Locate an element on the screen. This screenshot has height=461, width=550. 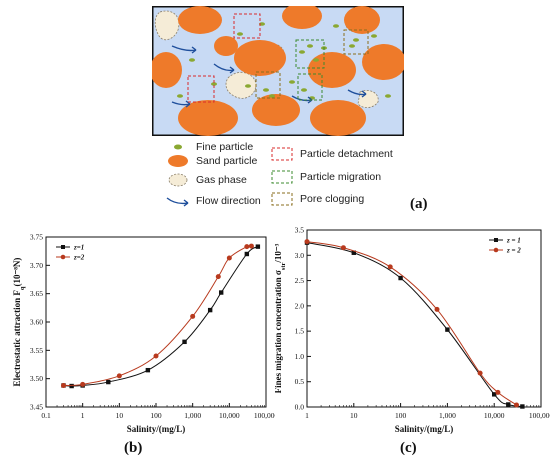
legend-label: Particle detachment is located at coordinates (346, 154).